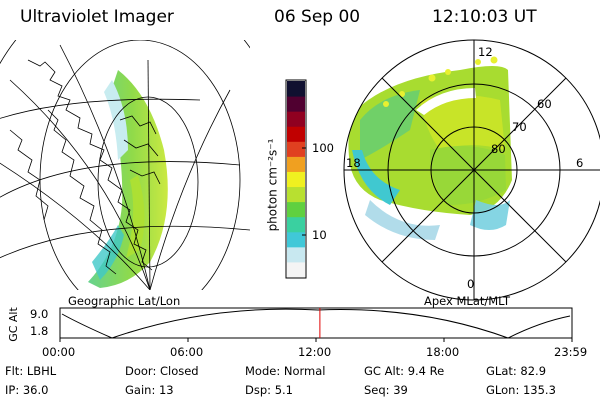 The height and width of the screenshot is (400, 600). What do you see at coordinates (285, 371) in the screenshot?
I see `info-mode: Mode: Normal` at bounding box center [285, 371].